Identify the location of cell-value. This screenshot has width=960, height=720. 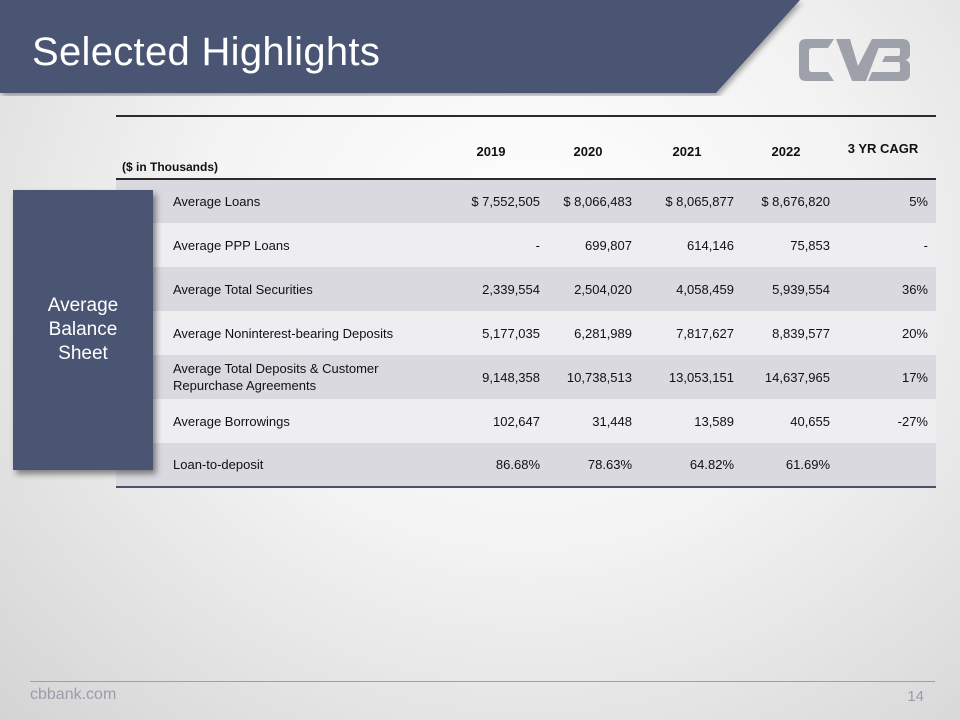
(887, 465).